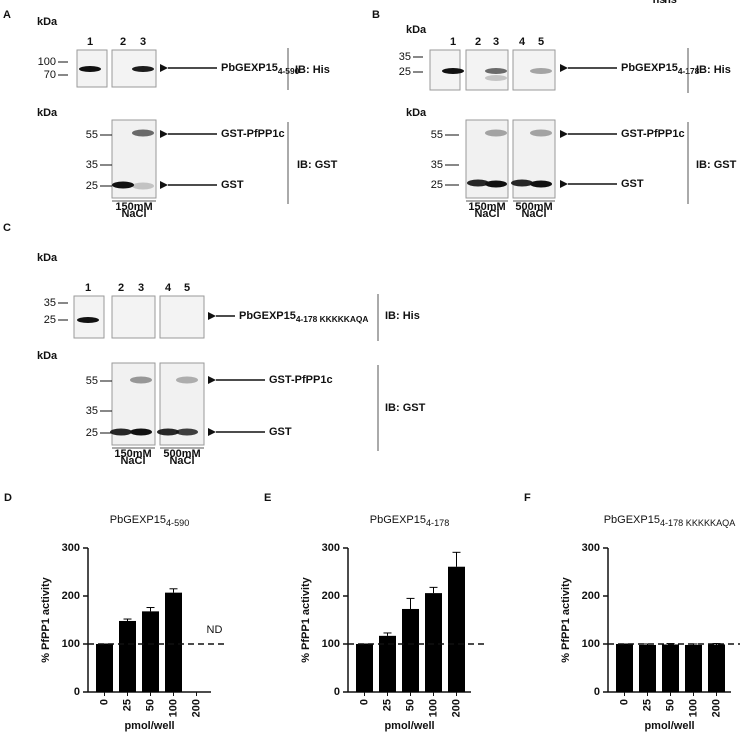  I want to click on chart-title: PbGEXP154-590, so click(150, 521).